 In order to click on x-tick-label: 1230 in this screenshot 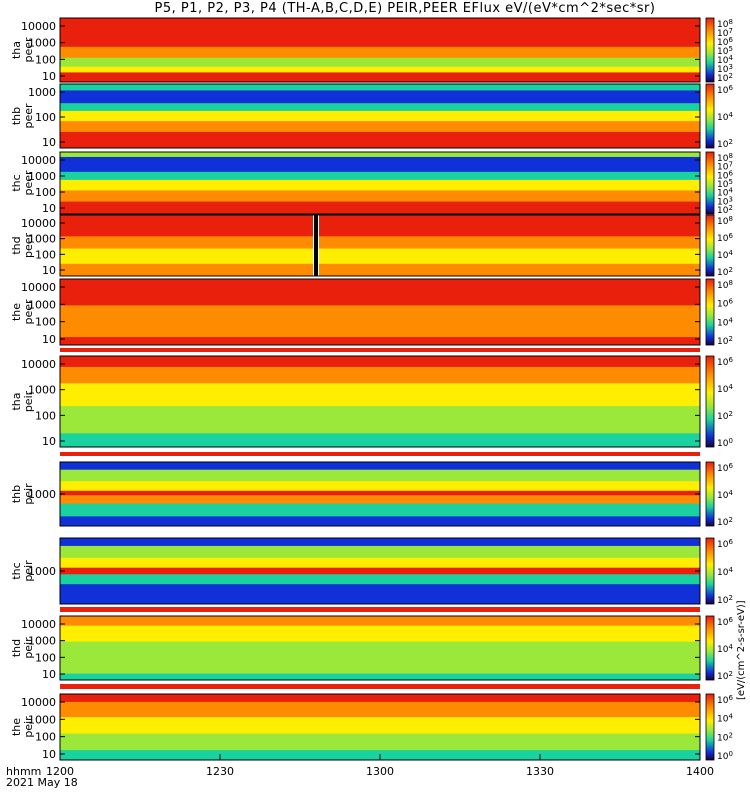, I will do `click(220, 771)`.